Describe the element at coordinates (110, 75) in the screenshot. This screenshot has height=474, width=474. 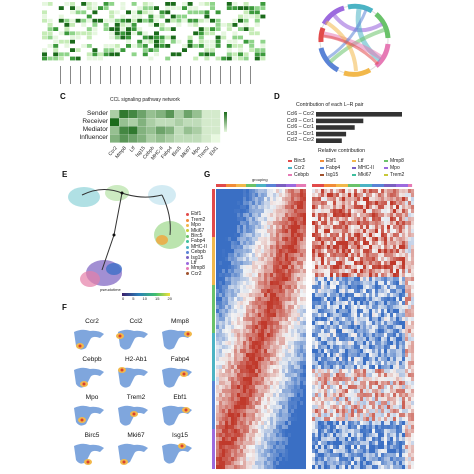
I see `column-tick` at that location.